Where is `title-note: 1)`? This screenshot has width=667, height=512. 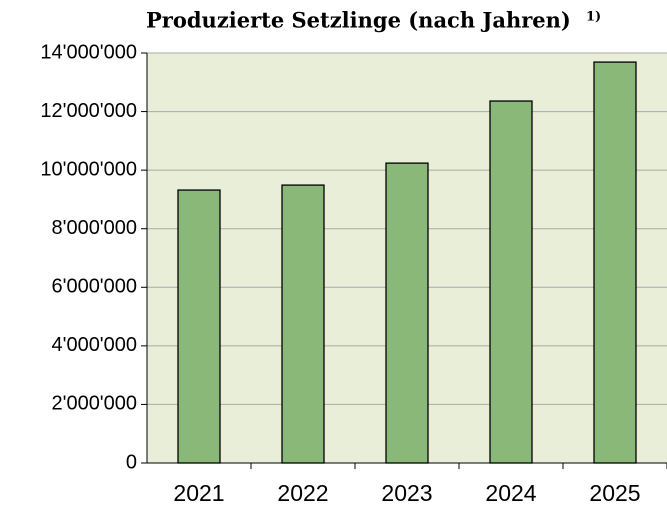
title-note: 1) is located at coordinates (593, 17).